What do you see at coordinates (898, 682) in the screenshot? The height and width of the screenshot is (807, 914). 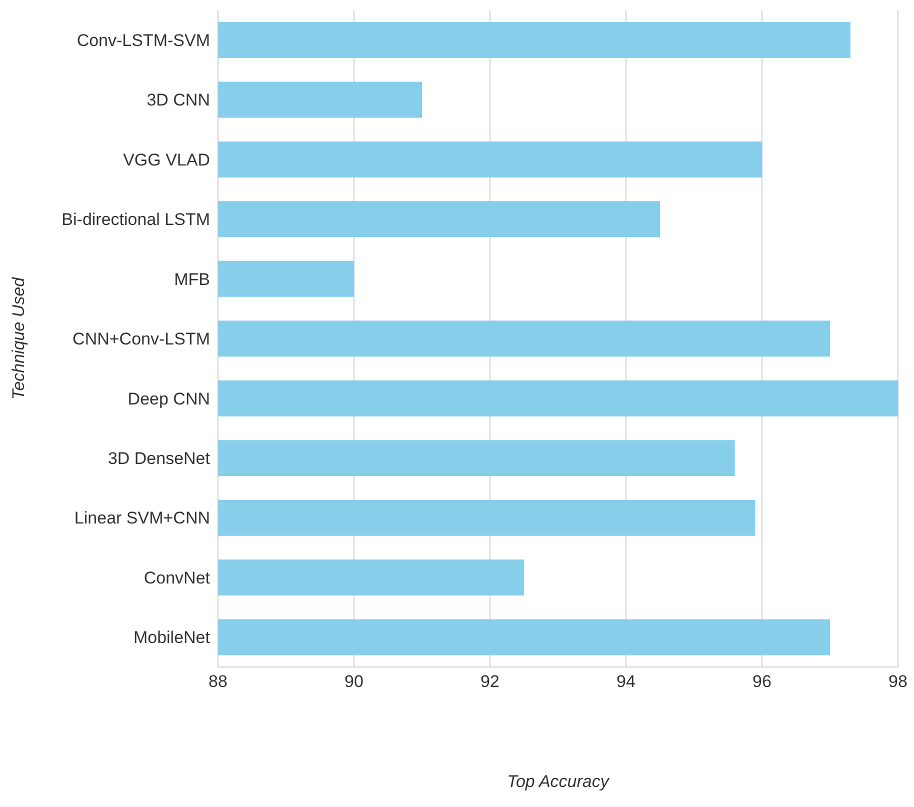 I see `x-tick-label: 98` at bounding box center [898, 682].